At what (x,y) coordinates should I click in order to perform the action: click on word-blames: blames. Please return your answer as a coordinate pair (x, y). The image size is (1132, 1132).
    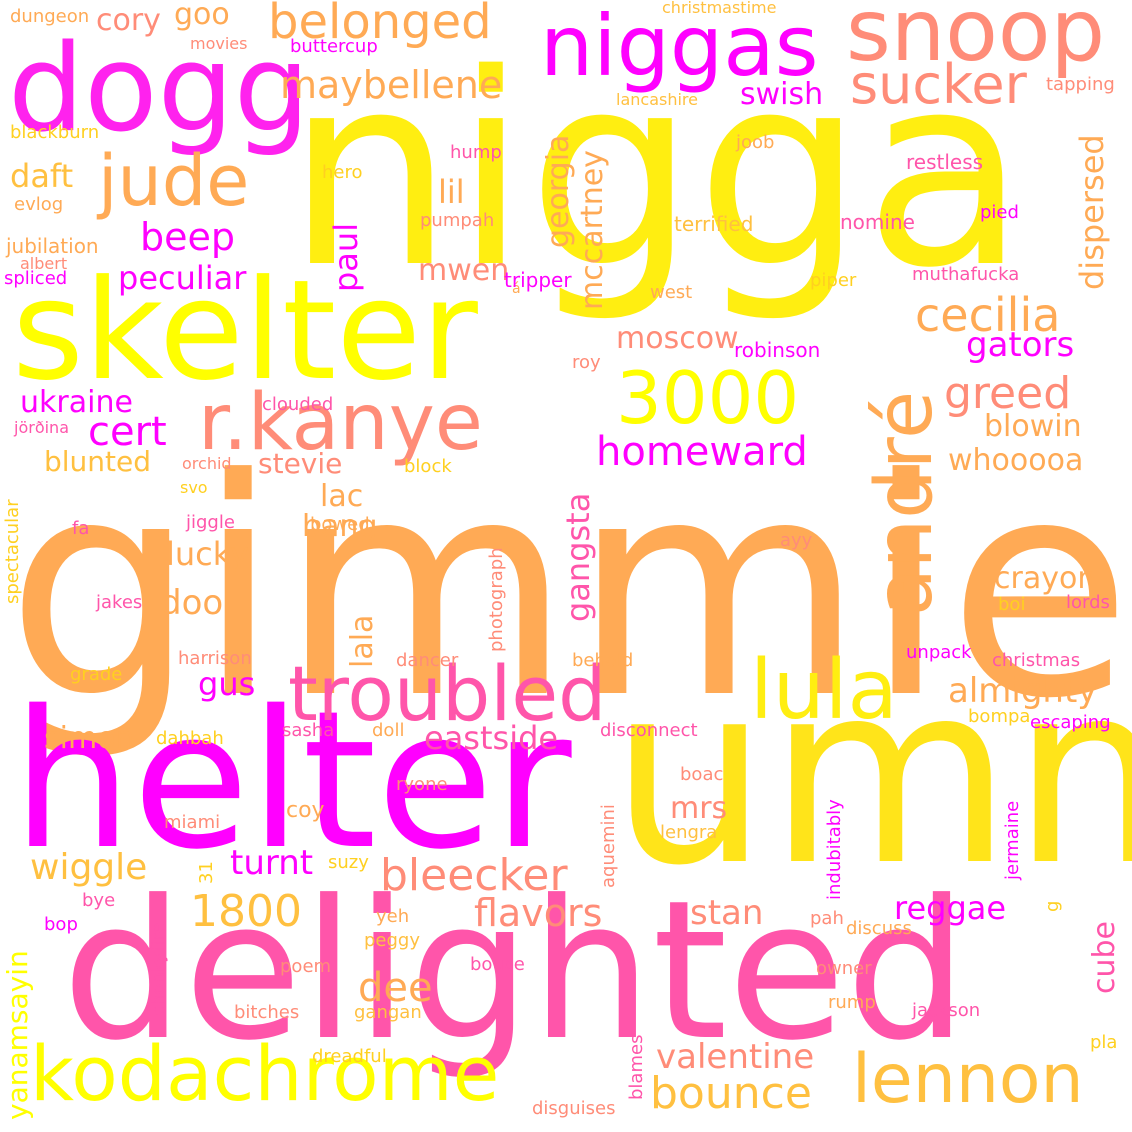
    Looking at the image, I should click on (636, 1067).